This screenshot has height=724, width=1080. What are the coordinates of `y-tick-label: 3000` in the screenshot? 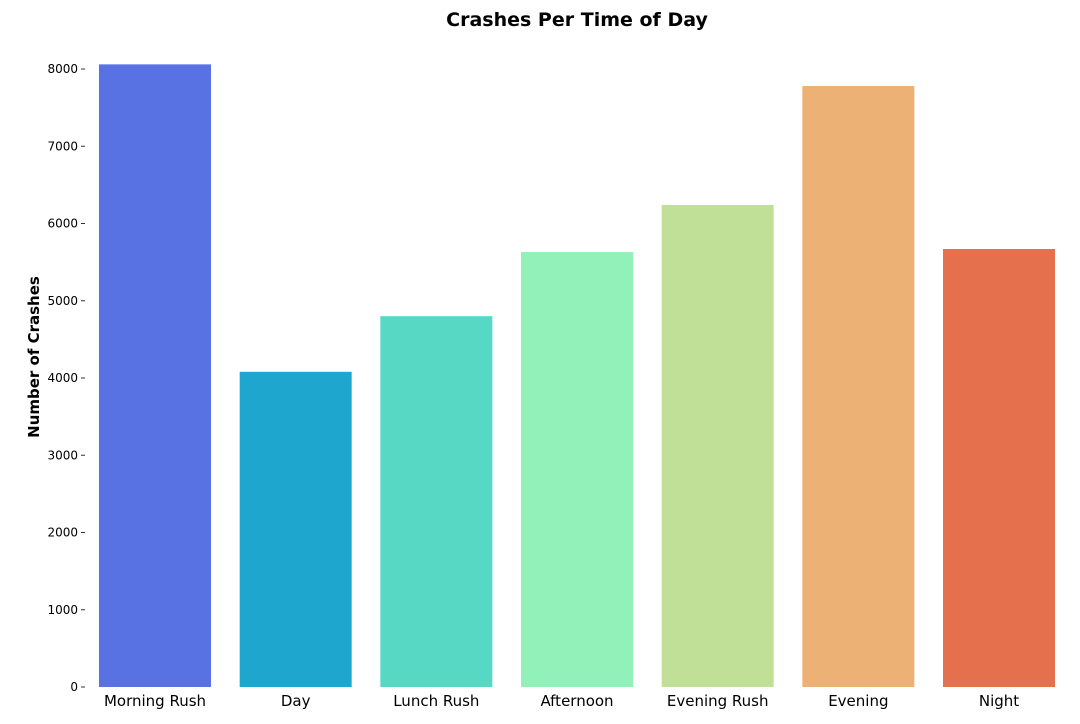 It's located at (62, 455).